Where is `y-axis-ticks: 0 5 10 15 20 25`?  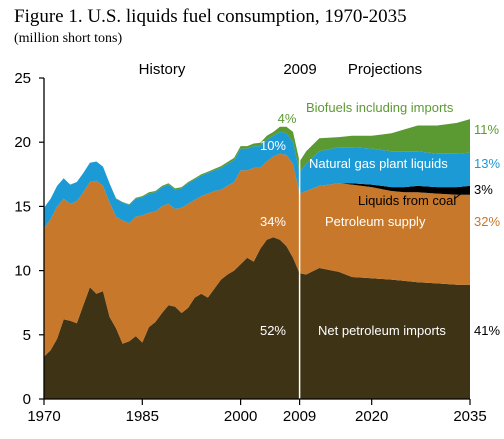 y-axis-ticks: 0 5 10 15 20 25 is located at coordinates (29, 239).